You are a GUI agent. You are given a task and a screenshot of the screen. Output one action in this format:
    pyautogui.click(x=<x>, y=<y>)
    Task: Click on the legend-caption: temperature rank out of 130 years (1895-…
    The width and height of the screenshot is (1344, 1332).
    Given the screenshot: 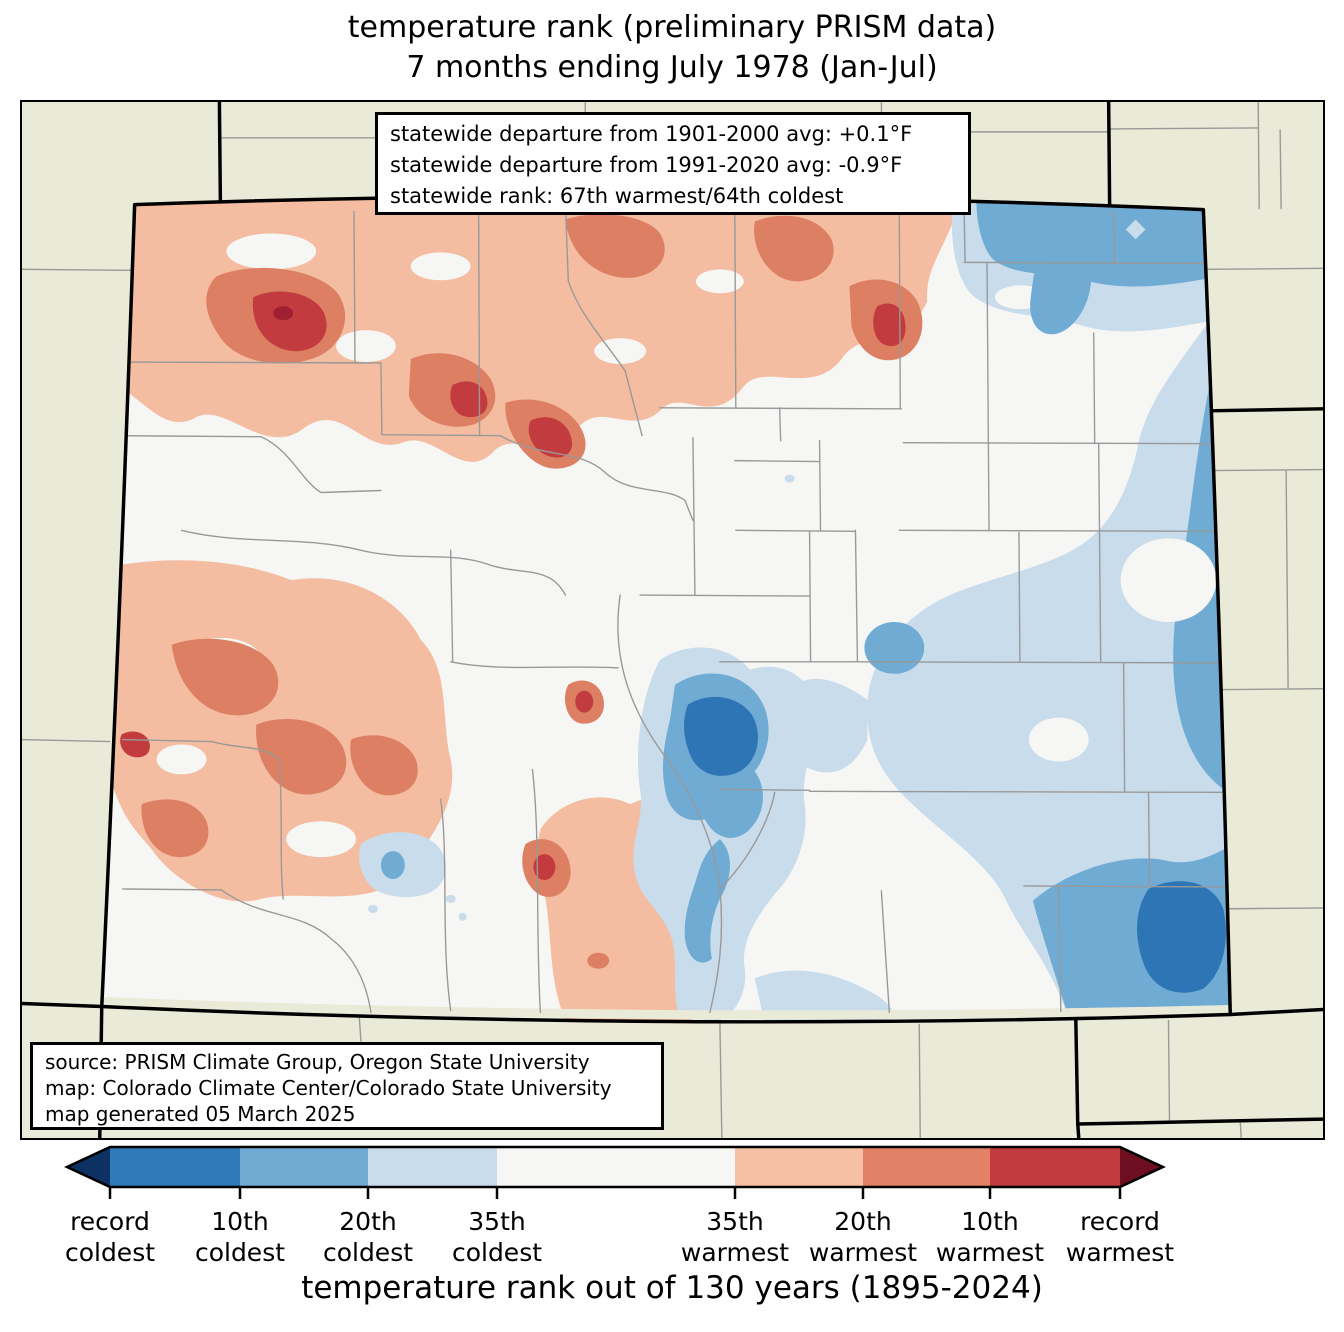 What is the action you would take?
    pyautogui.click(x=672, y=1288)
    